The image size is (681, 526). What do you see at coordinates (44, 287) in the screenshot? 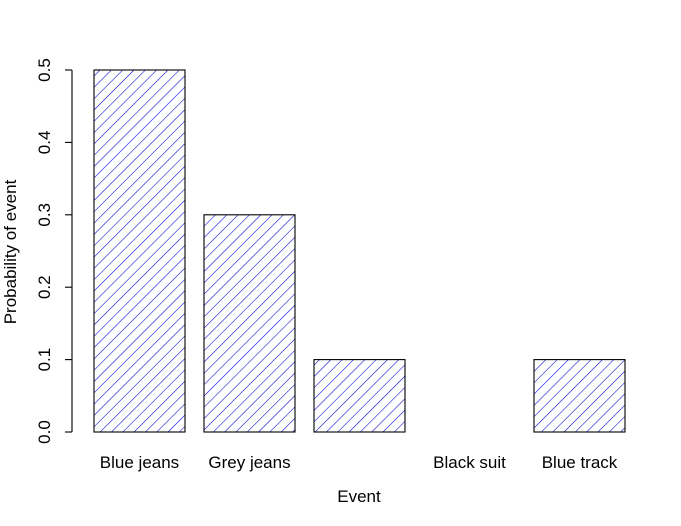
I see `y-tick-label-2: 0.2` at bounding box center [44, 287].